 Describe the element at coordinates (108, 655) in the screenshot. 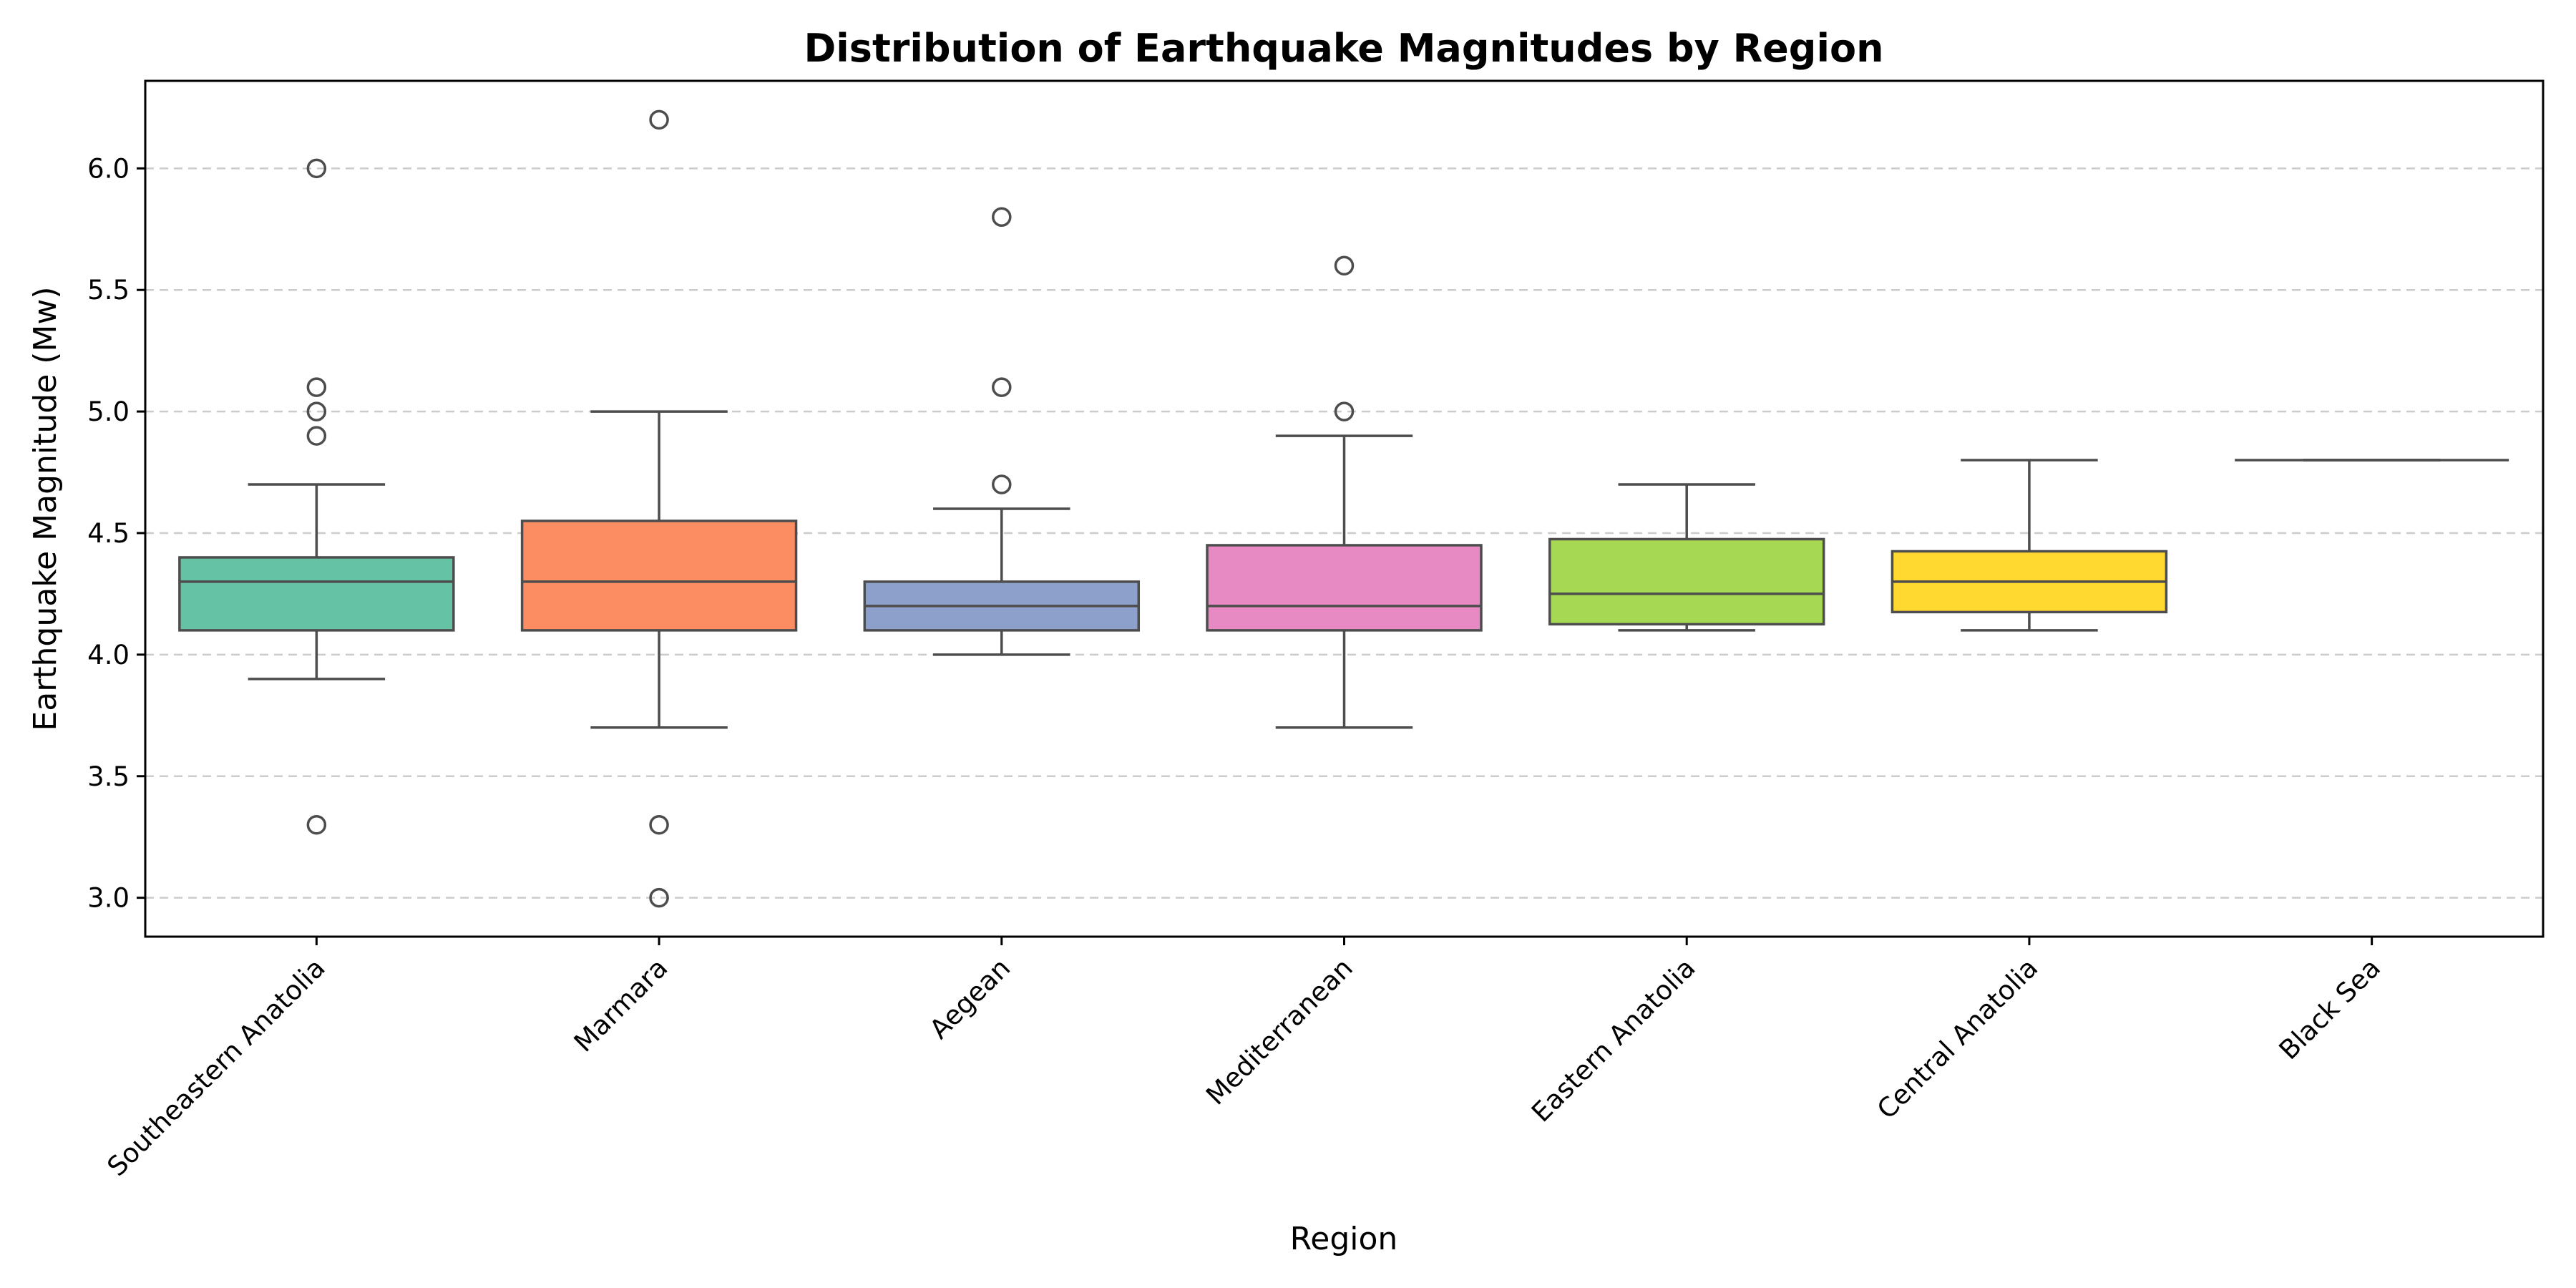

I see `y-tick-label: 4.0` at that location.